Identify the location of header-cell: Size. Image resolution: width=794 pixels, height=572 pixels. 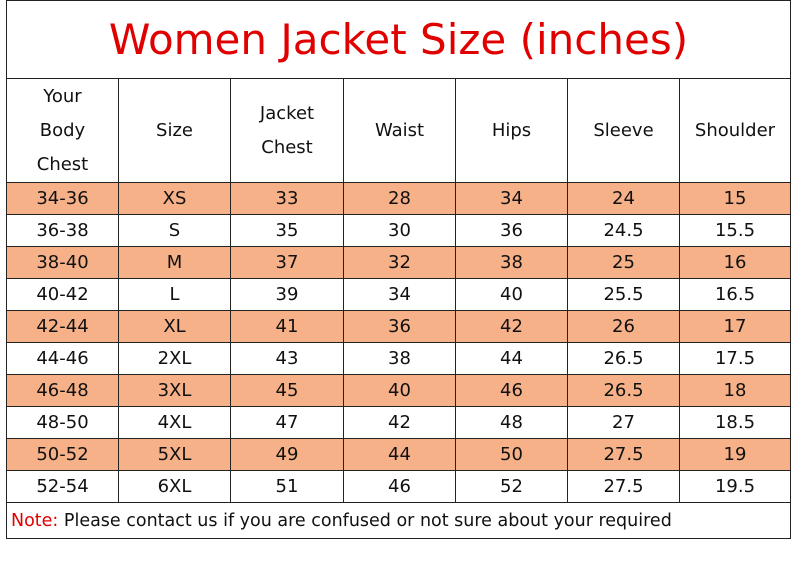
(174, 130).